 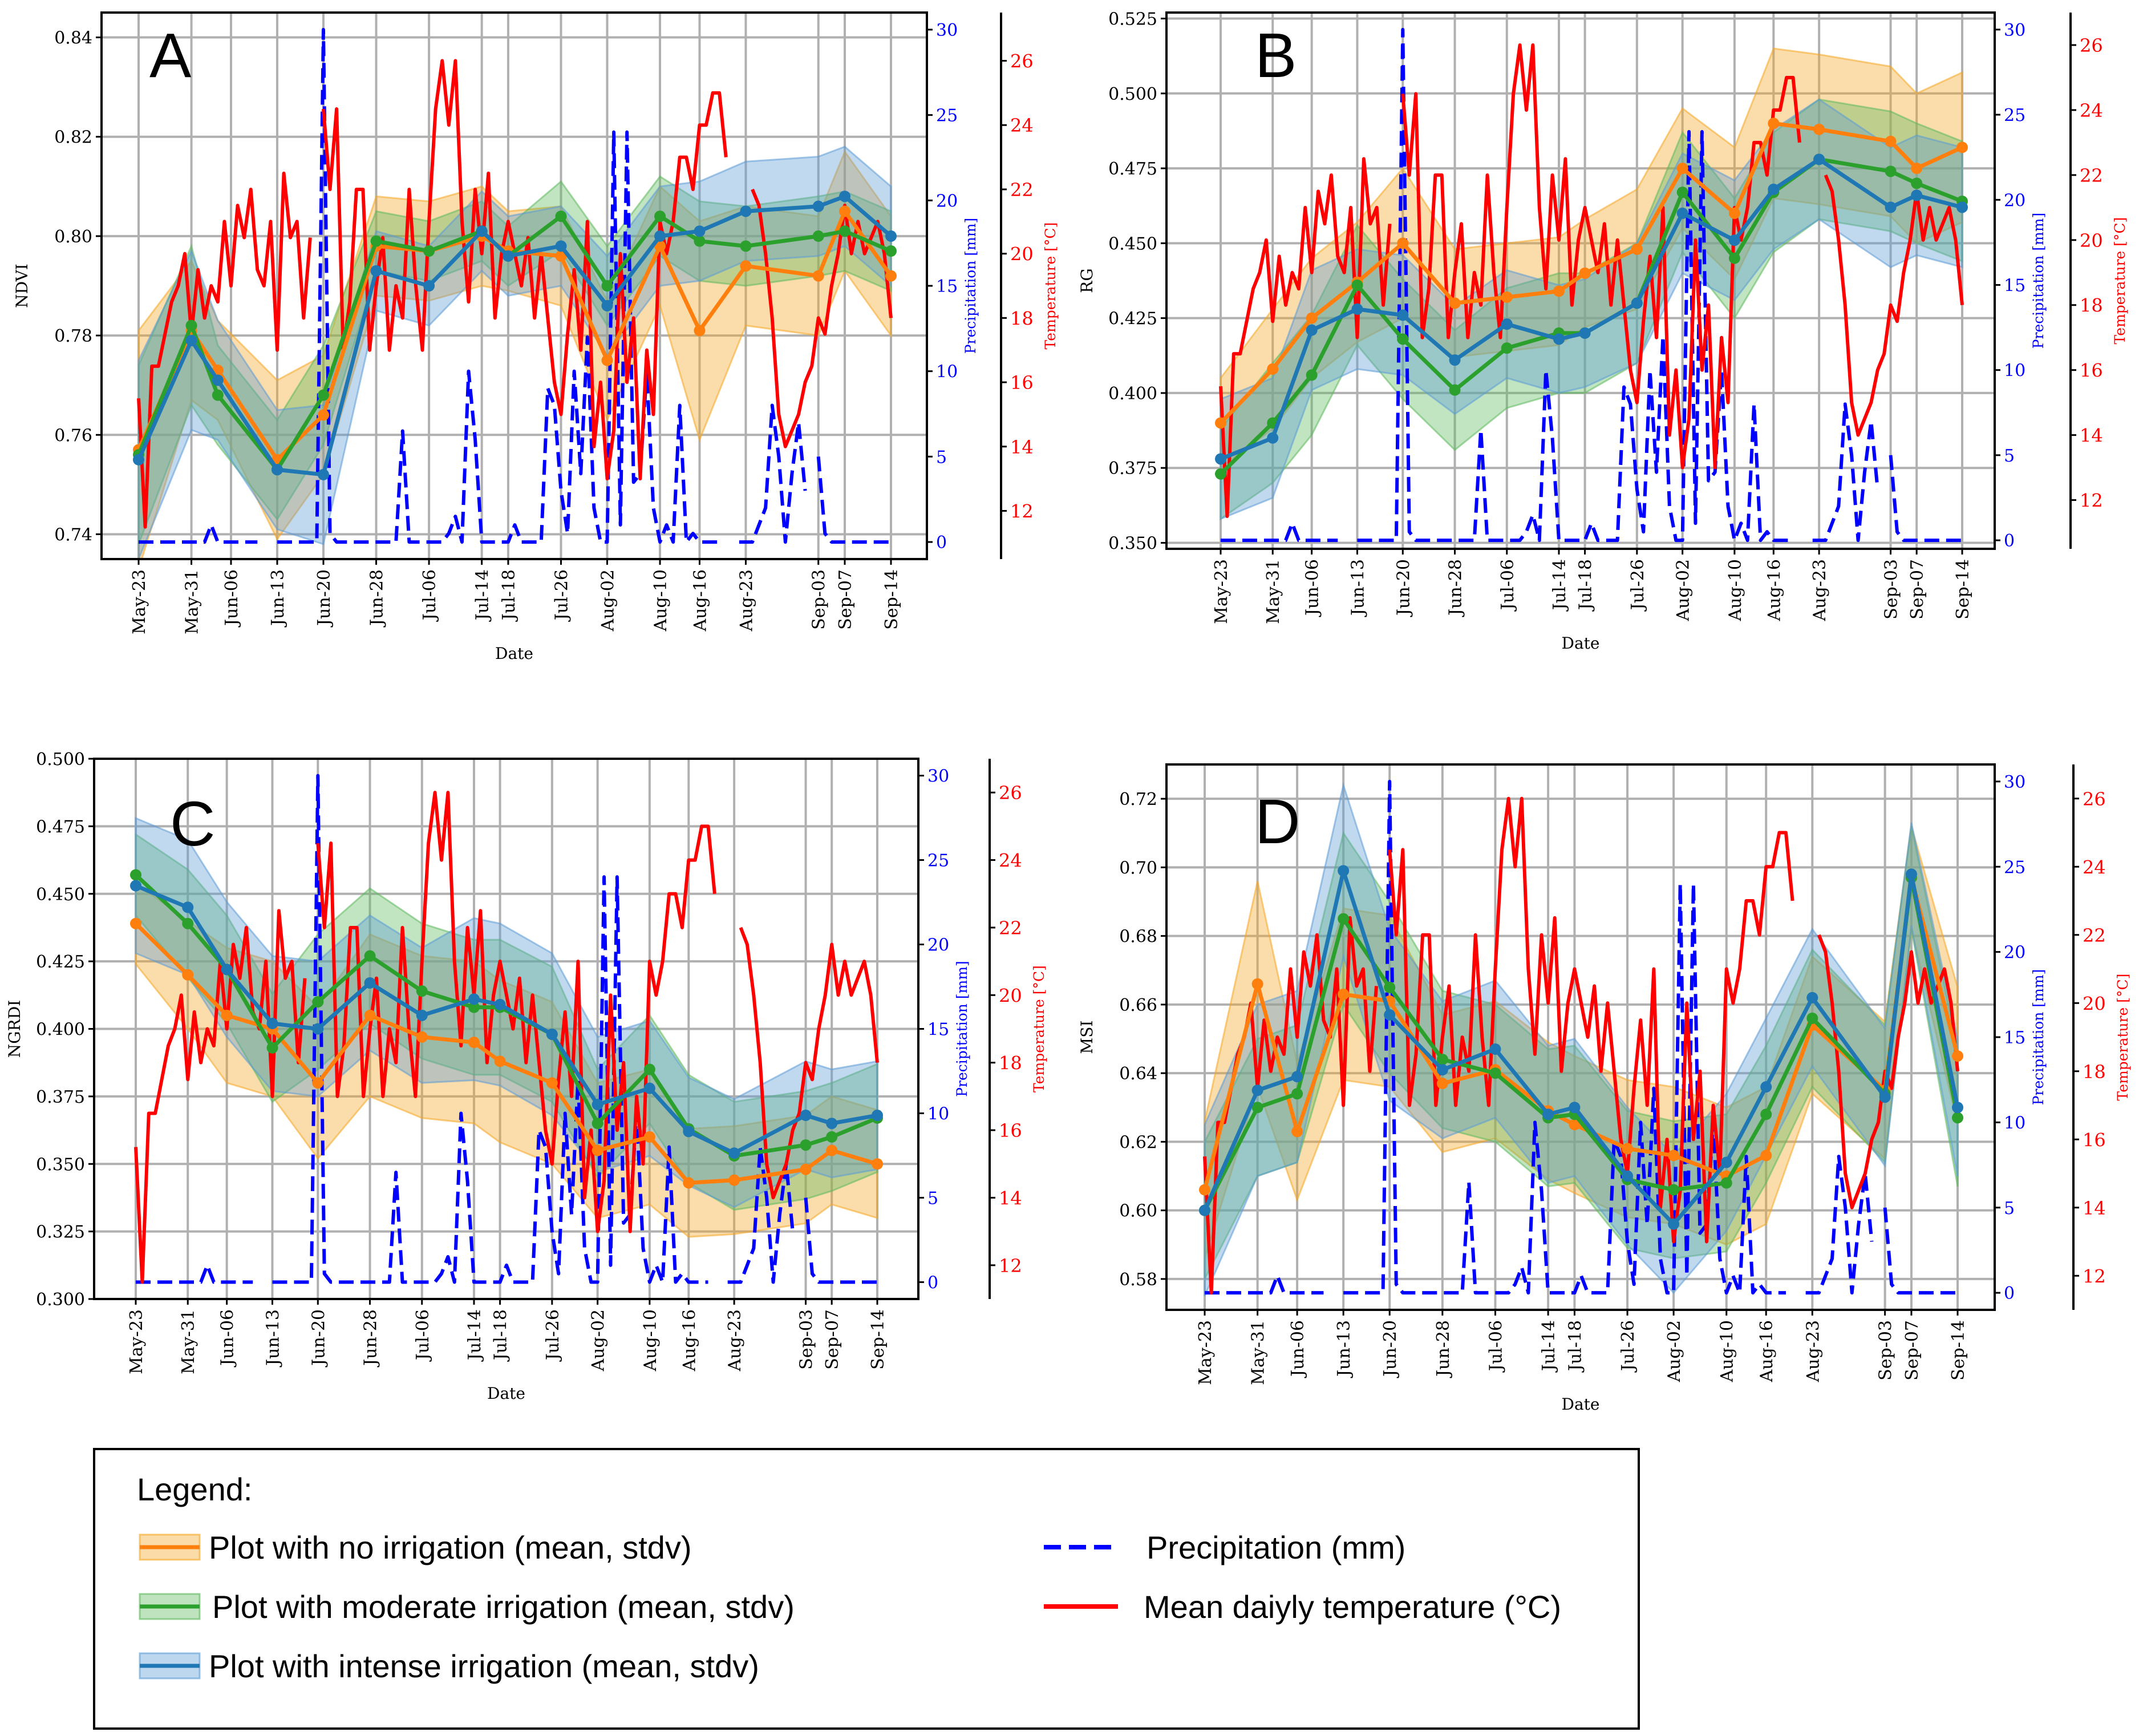 I want to click on panel-c-xtick-label: Aug-10, so click(x=651, y=1340).